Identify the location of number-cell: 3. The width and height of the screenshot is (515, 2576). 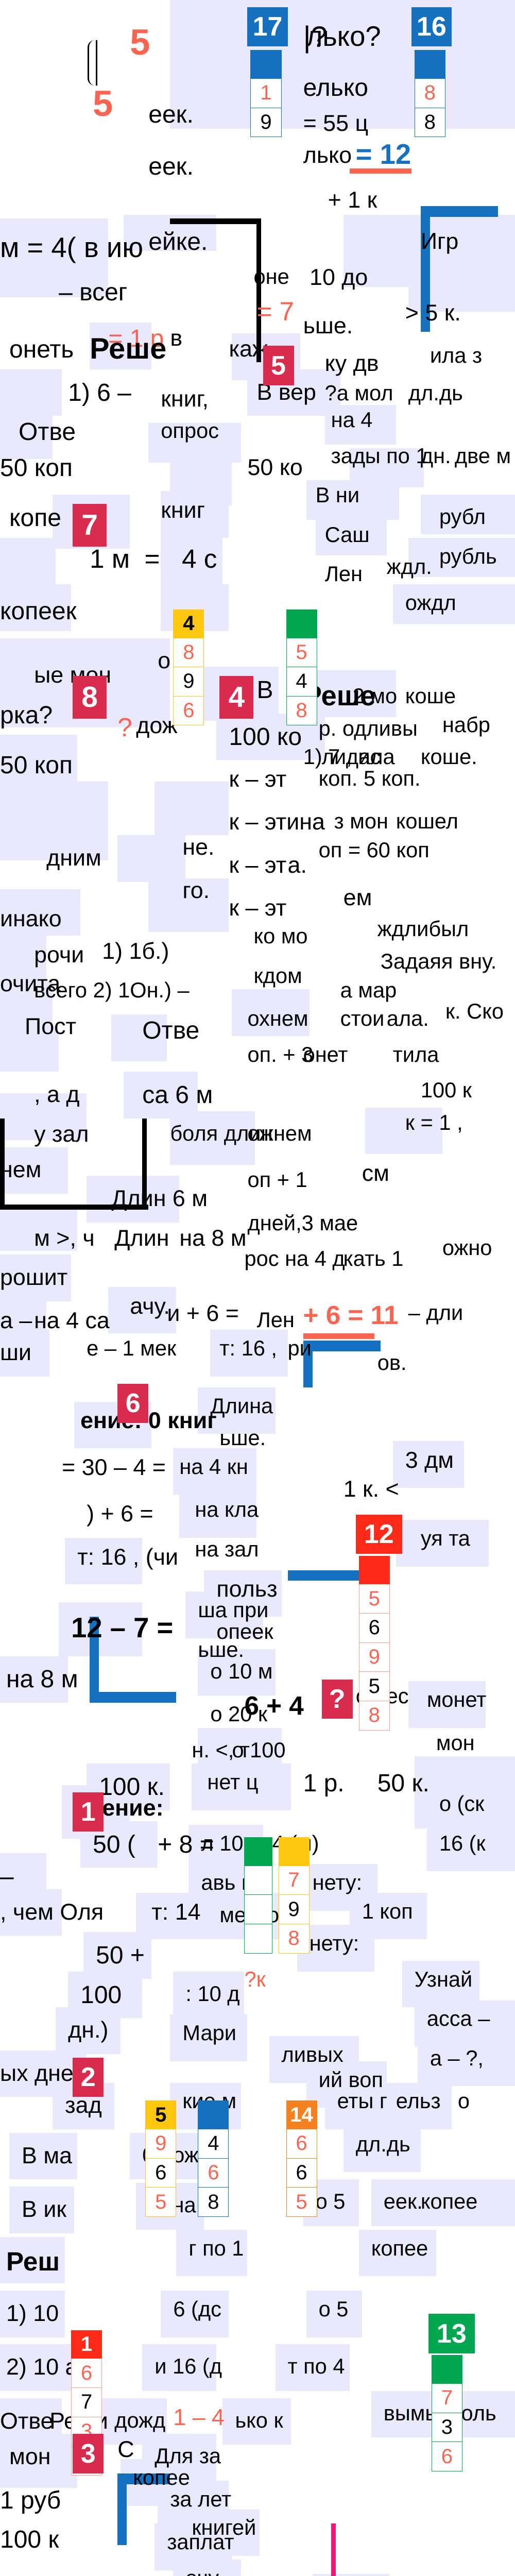
(446, 2428).